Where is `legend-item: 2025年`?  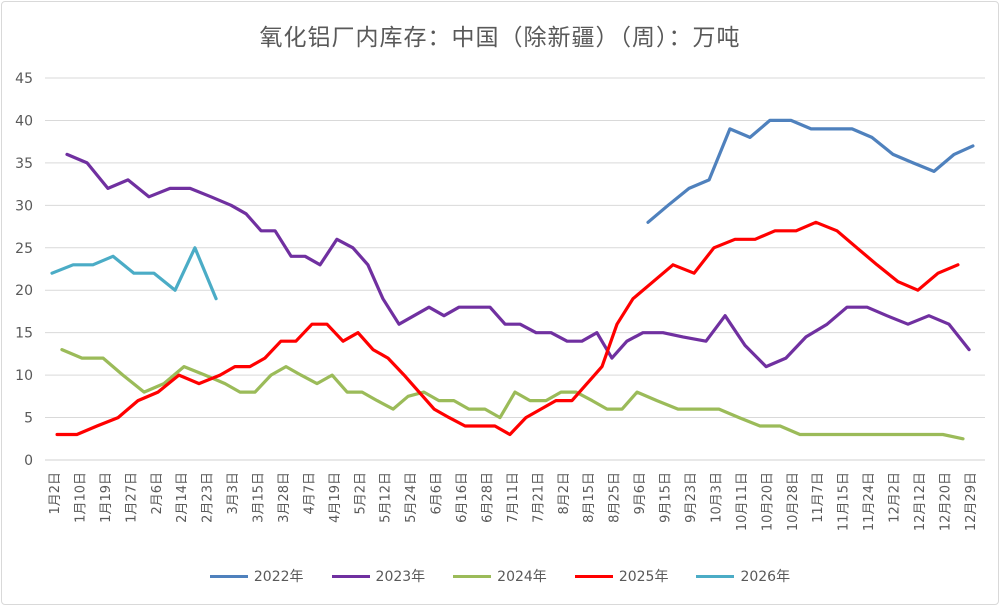
legend-item: 2025年 is located at coordinates (621, 576).